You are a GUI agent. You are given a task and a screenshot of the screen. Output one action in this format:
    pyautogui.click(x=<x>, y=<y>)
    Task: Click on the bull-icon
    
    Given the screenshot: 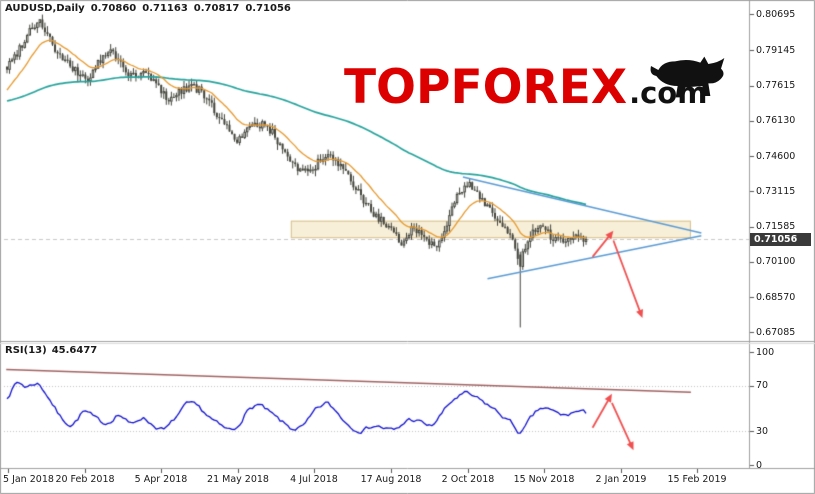 What is the action you would take?
    pyautogui.click(x=688, y=77)
    